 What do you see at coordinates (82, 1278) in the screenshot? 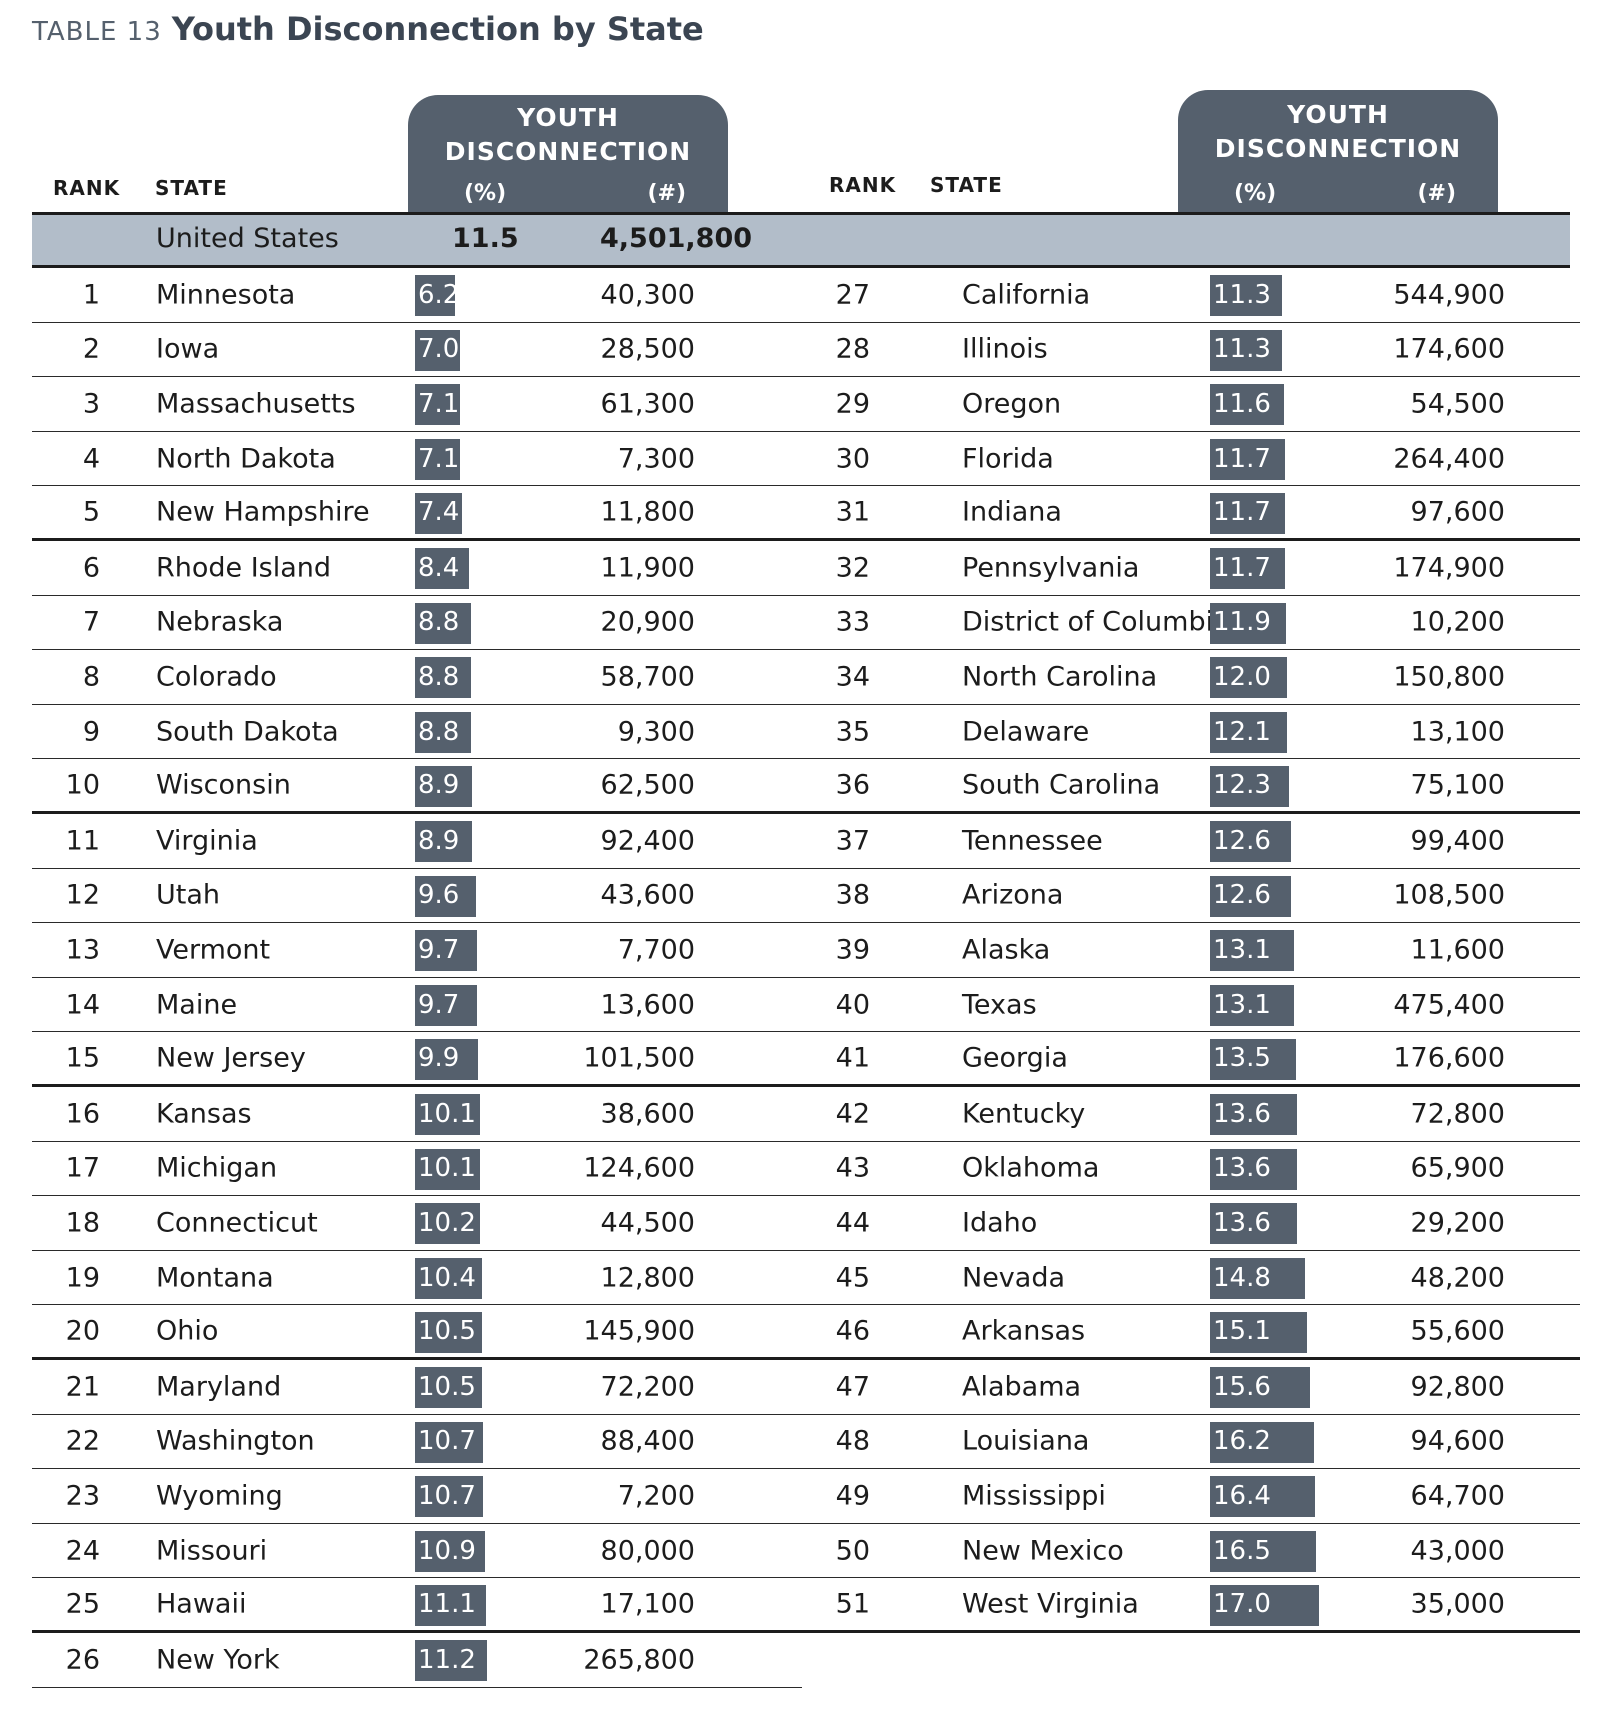
I see `rank-cell: 19` at bounding box center [82, 1278].